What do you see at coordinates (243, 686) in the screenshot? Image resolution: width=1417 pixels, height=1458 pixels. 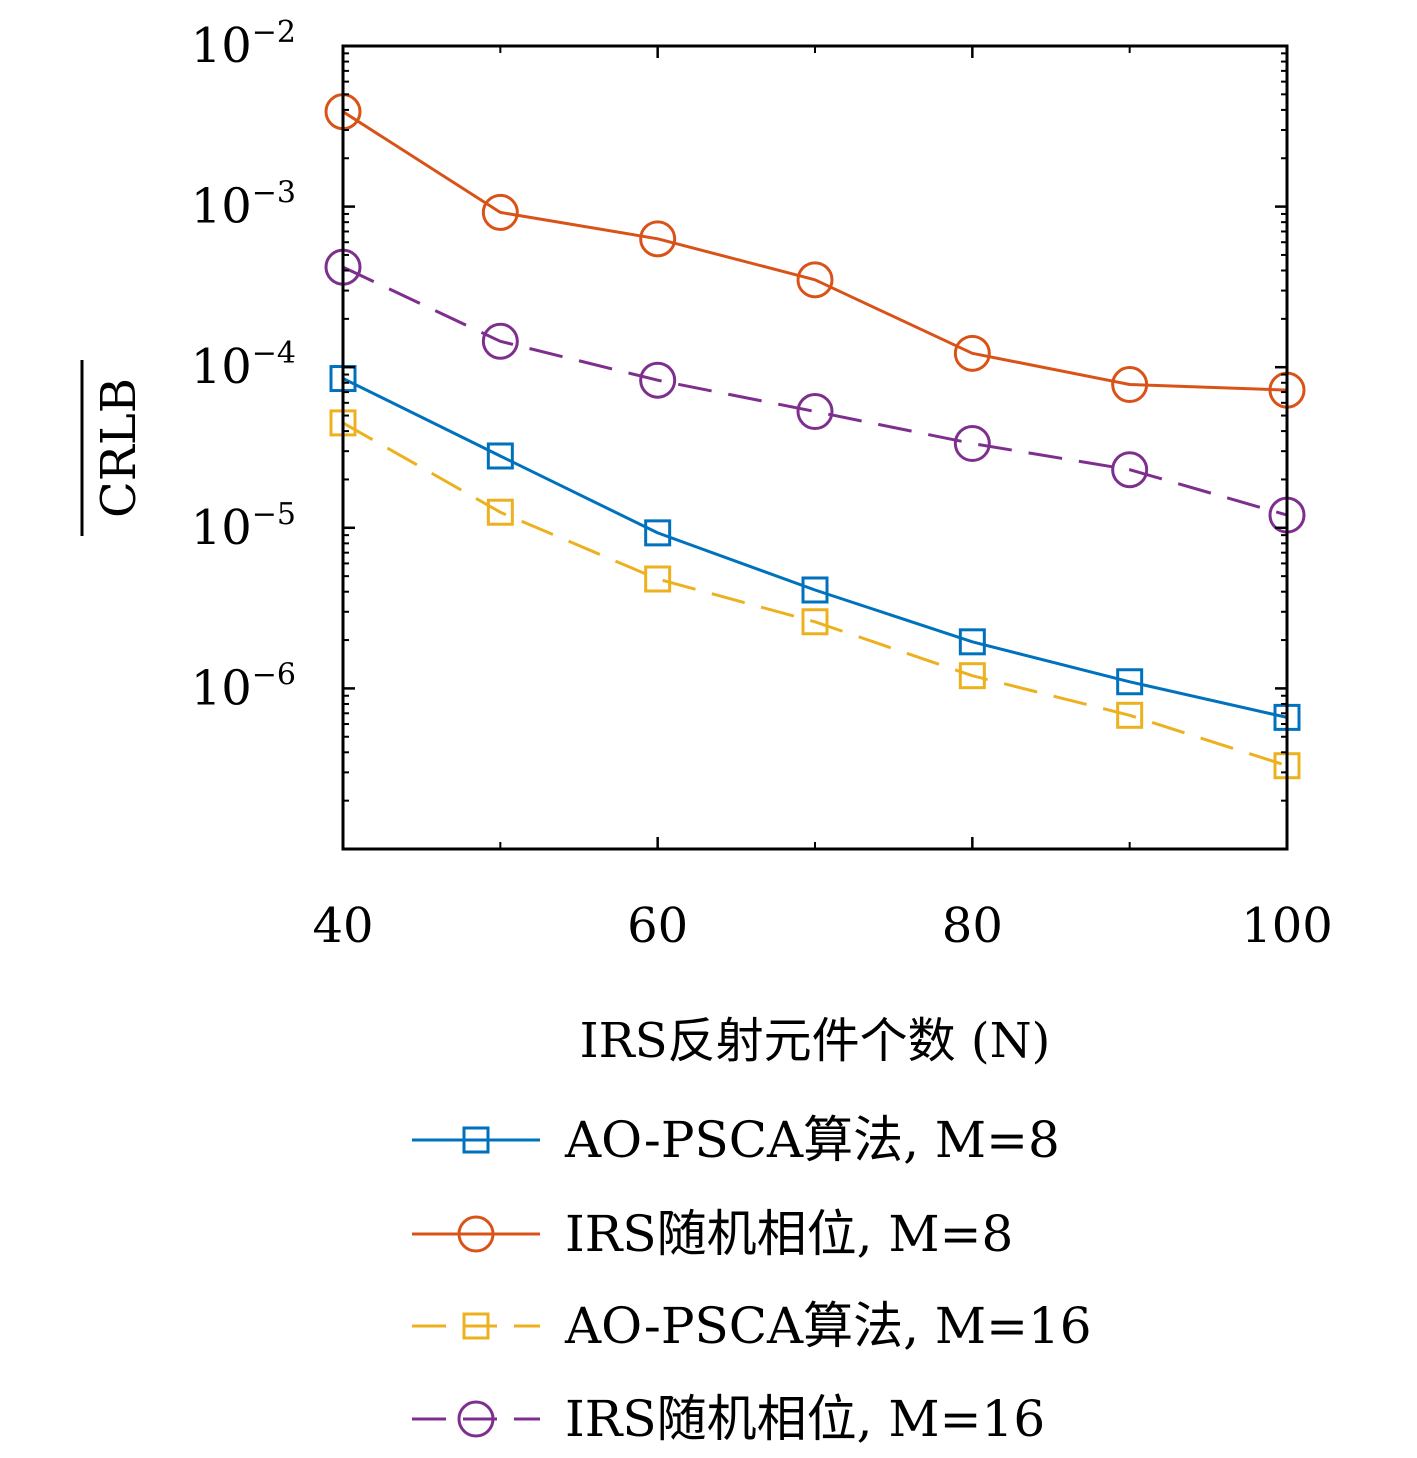 I see `y-tick-label: 10⁻⁶` at bounding box center [243, 686].